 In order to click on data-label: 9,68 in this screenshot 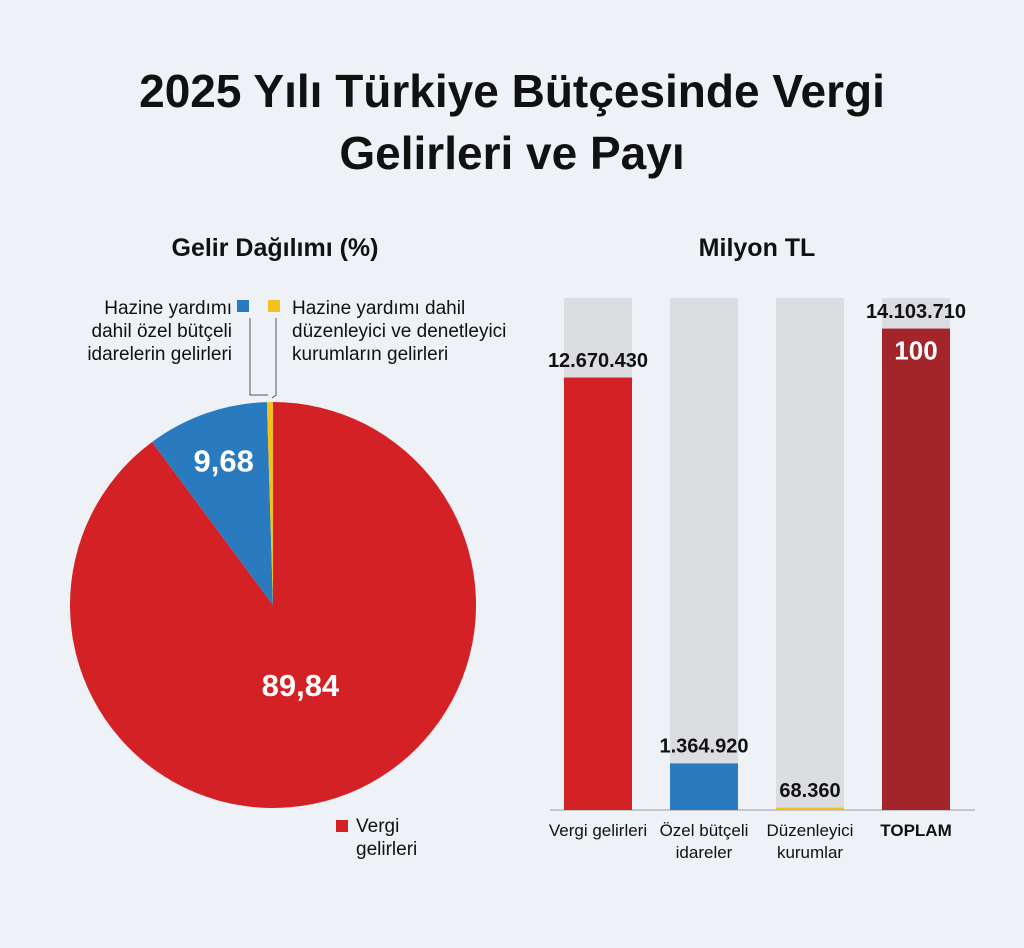, I will do `click(224, 460)`.